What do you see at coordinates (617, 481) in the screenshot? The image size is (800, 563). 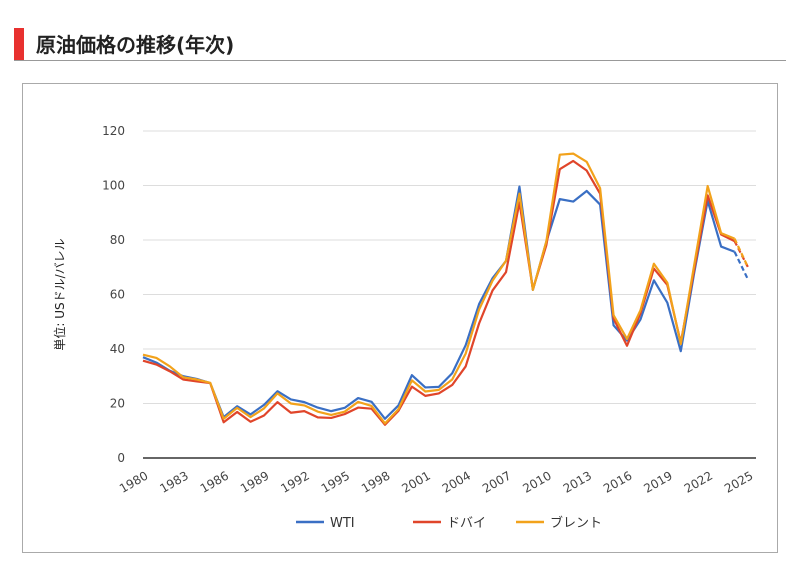 I see `x-tick-label: 2016` at bounding box center [617, 481].